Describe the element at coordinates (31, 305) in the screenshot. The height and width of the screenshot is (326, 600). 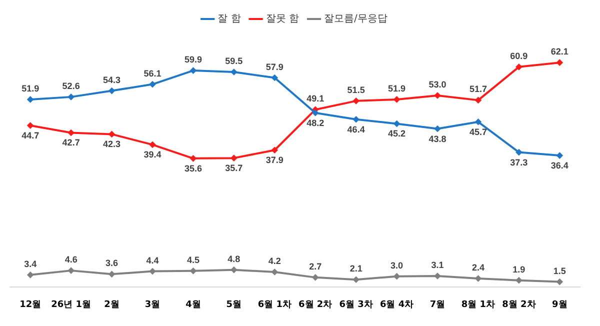
I see `x-tick-label: 12월` at that location.